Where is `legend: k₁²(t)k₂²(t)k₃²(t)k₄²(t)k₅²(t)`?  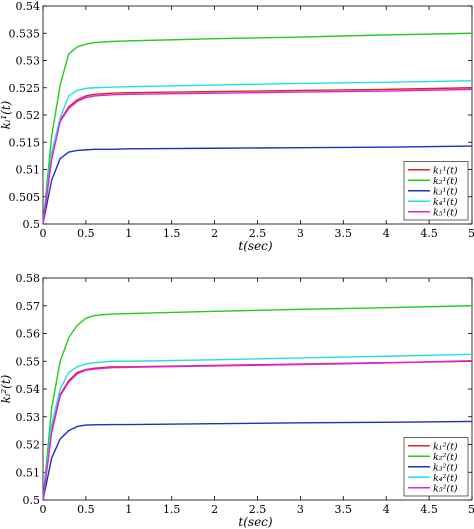
legend: k₁²(t)k₂²(t)k₃²(t)k₄²(t)k₅²(t) is located at coordinates (436, 467).